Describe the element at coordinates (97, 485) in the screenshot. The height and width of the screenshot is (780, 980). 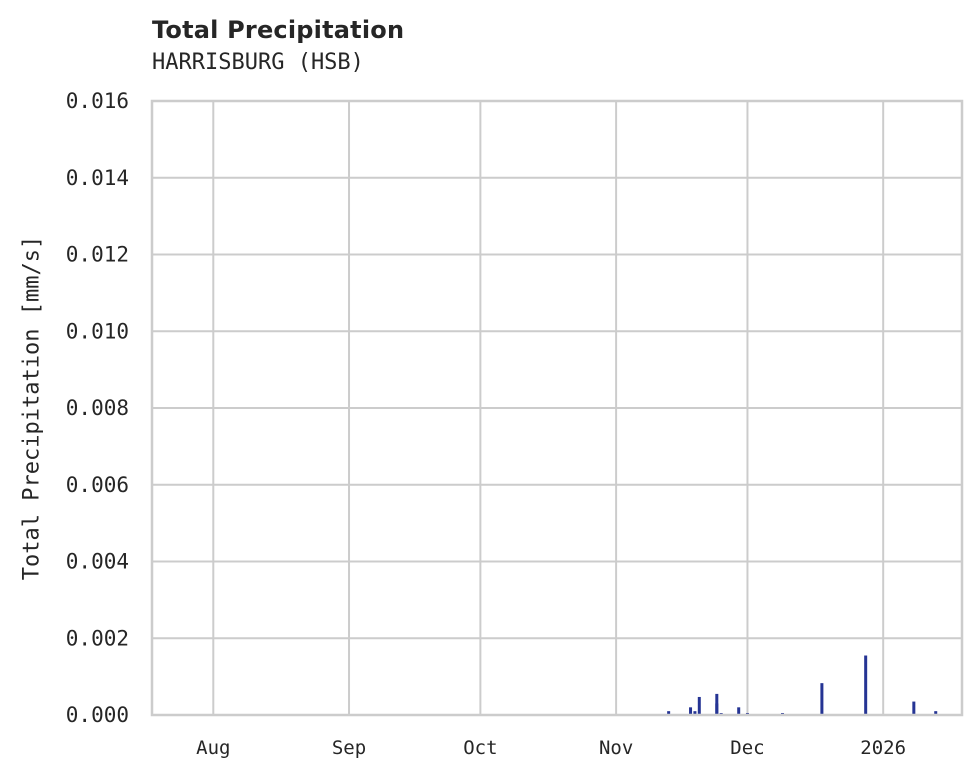
I see `y-tick-label: 0.006` at that location.